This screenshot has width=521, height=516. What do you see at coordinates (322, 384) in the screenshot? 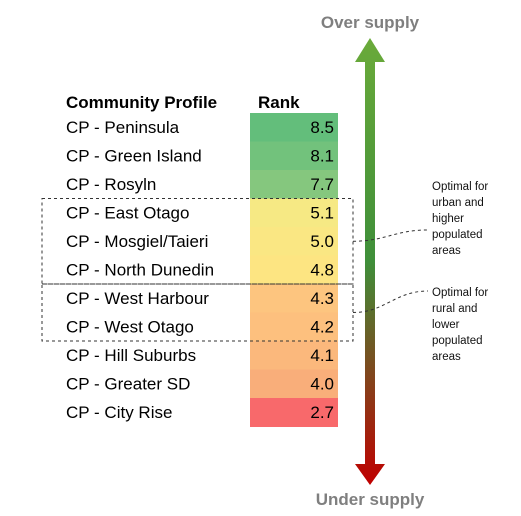
I see `rank-value: 4.0` at bounding box center [322, 384].